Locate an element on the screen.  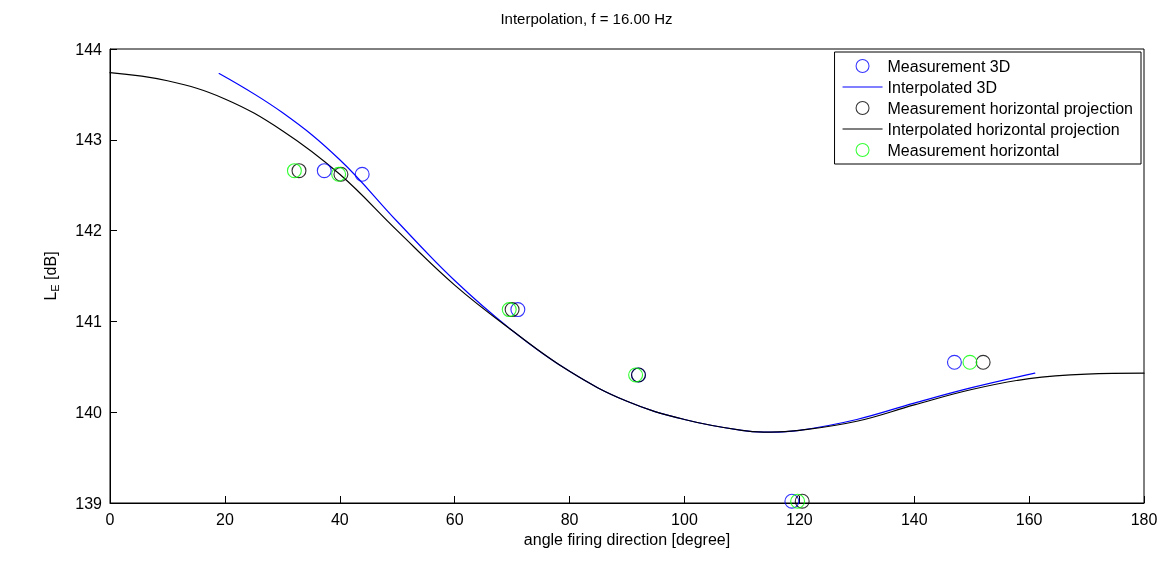
x-tick-label: 120 is located at coordinates (799, 519).